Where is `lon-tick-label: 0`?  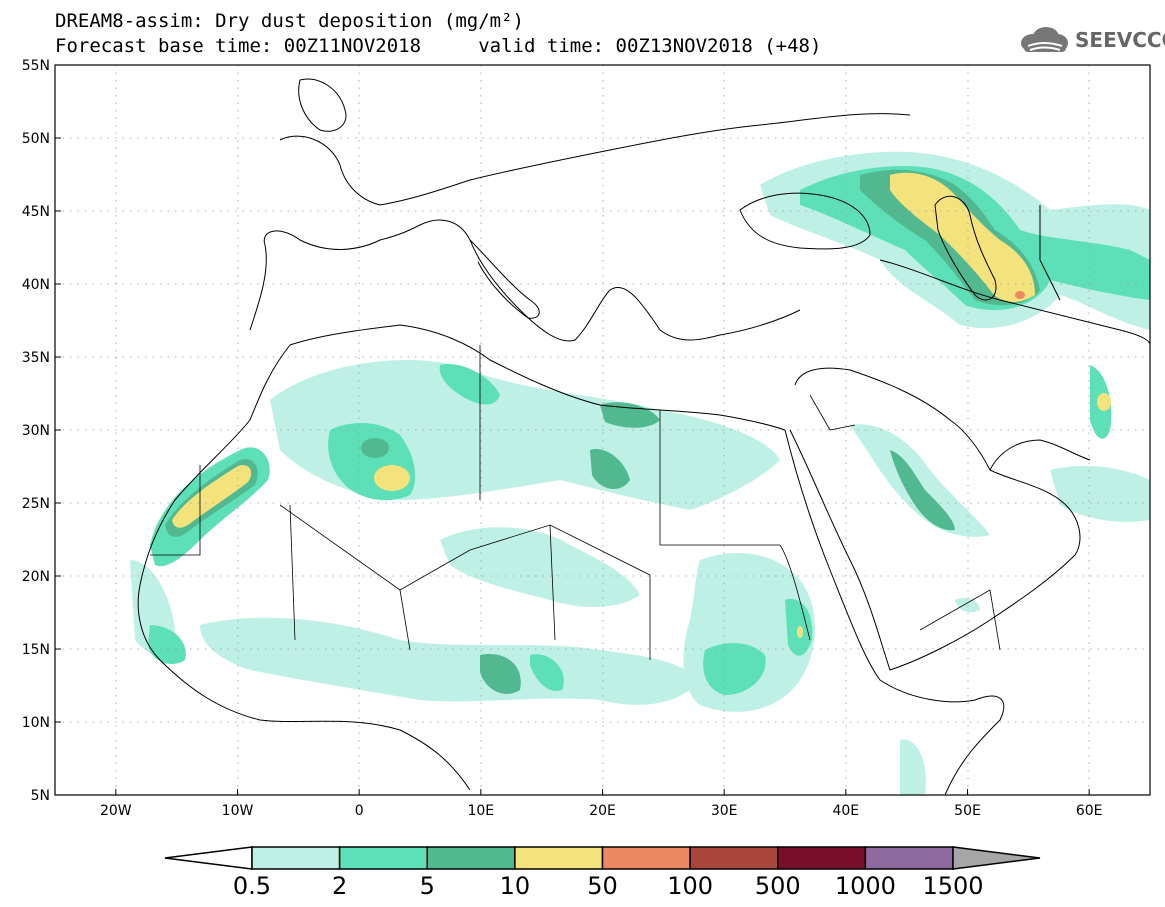 lon-tick-label: 0 is located at coordinates (359, 811).